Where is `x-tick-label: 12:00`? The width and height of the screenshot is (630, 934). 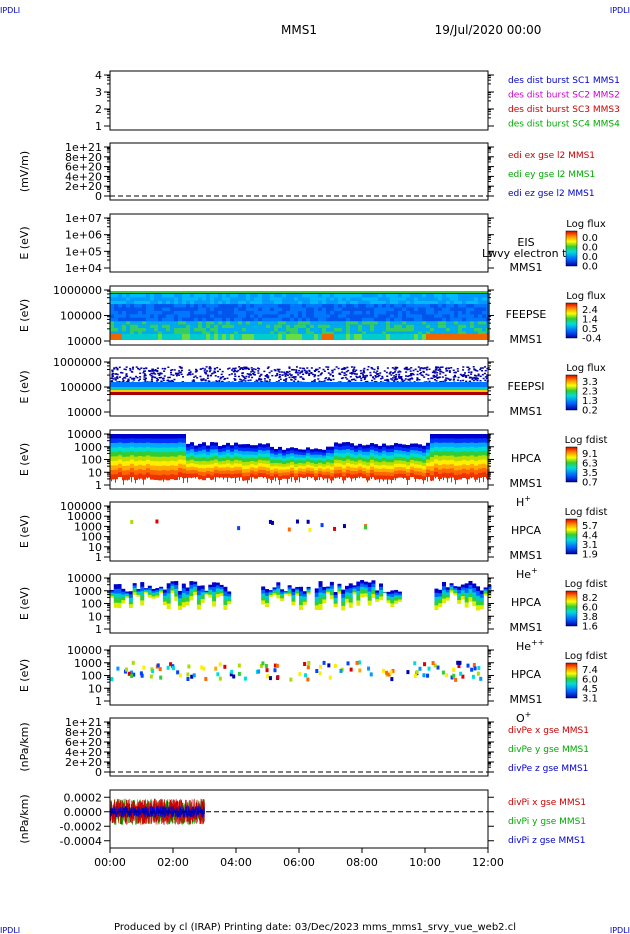
x-tick-label: 12:00 is located at coordinates (488, 862).